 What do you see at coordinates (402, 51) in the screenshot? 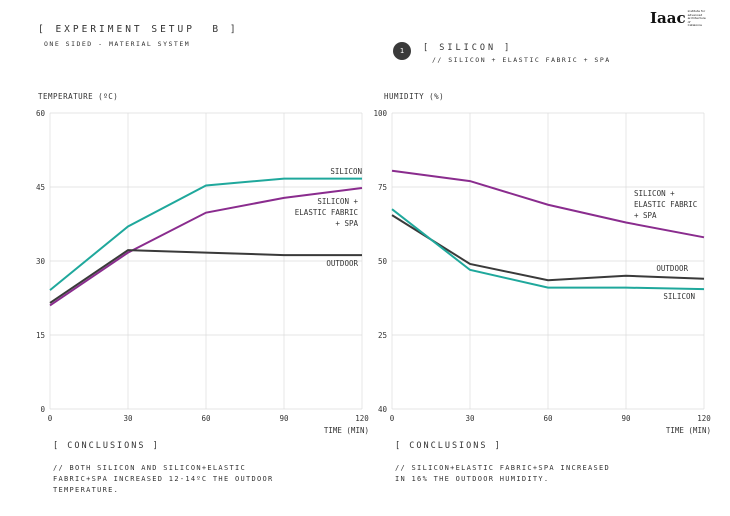
I see `section-number-badge: 1` at bounding box center [402, 51].